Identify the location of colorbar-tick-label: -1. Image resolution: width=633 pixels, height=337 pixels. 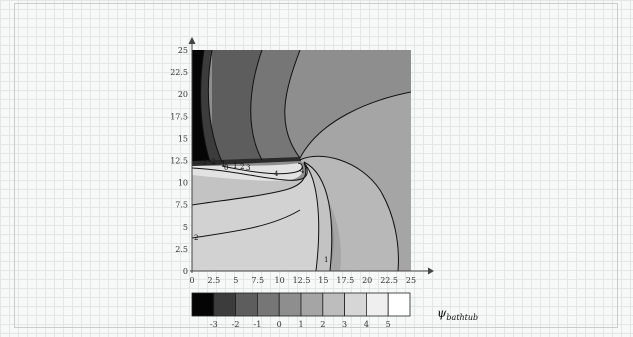
(258, 324).